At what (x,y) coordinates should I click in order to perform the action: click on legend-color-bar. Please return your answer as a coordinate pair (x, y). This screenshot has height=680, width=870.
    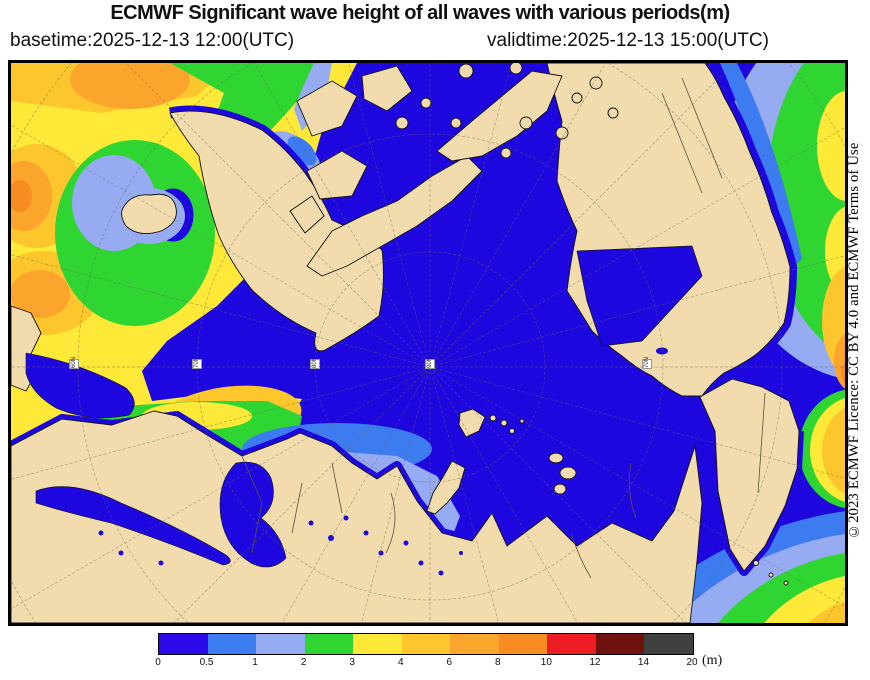
    Looking at the image, I should click on (426, 644).